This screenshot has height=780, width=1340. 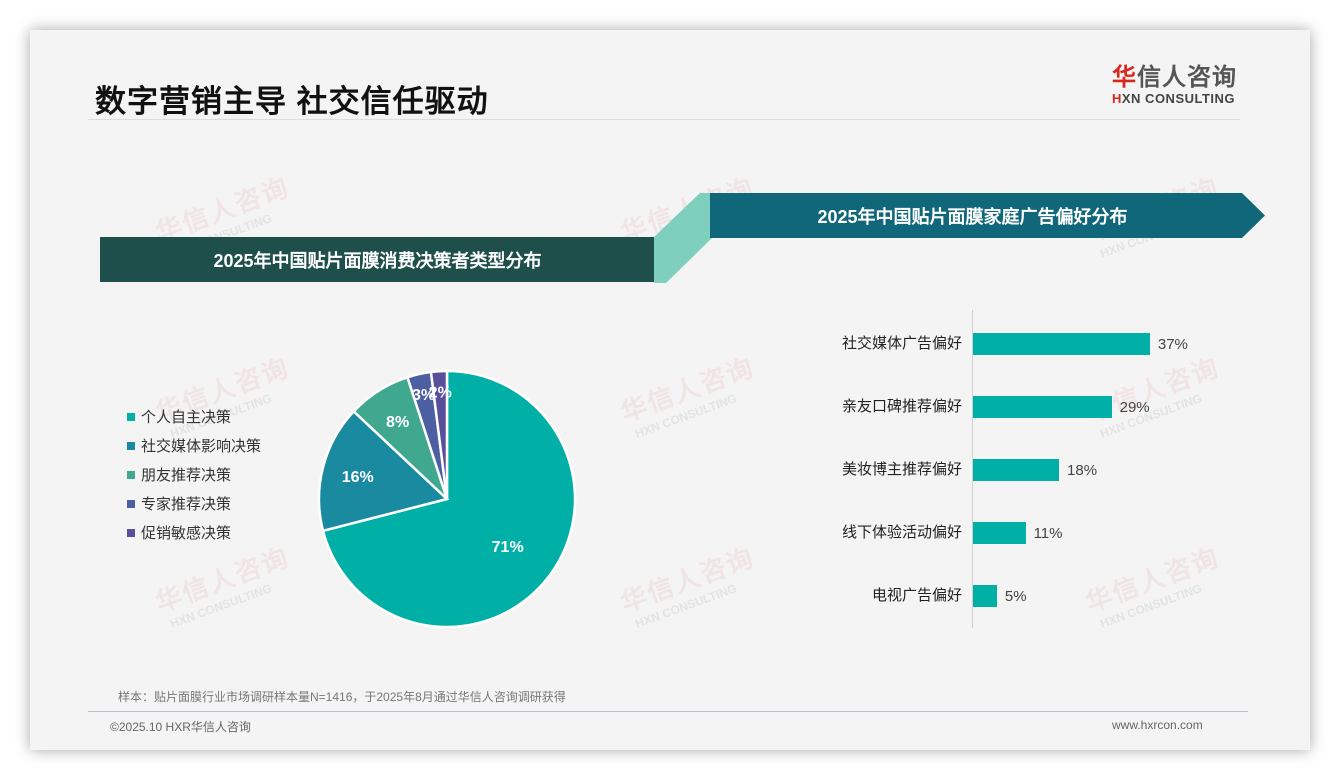 I want to click on legend-item: 朋友推荐决策, so click(x=194, y=474).